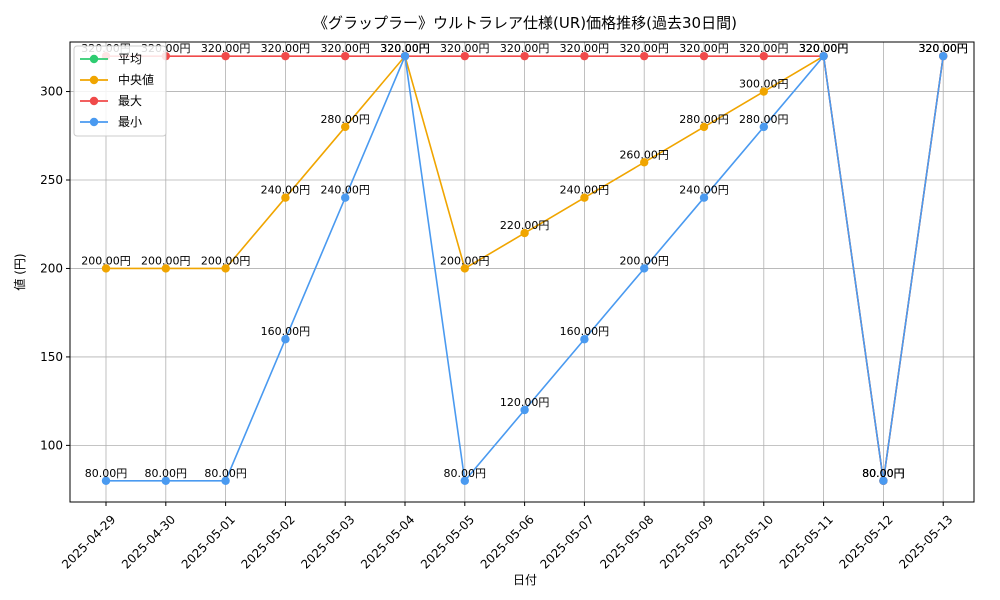 This screenshot has height=600, width=1000. What do you see at coordinates (19, 271) in the screenshot?
I see `y-axis-label: 値 (円)` at bounding box center [19, 271].